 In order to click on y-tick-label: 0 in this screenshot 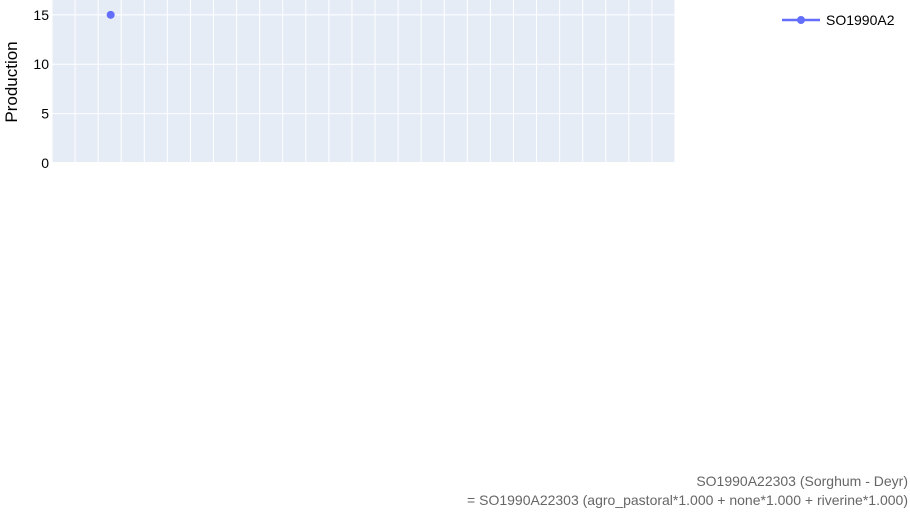, I will do `click(45, 163)`.